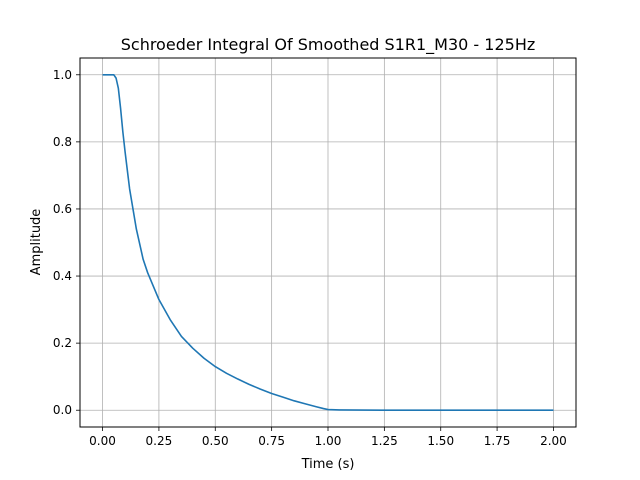 This screenshot has height=480, width=640. I want to click on x-tick-label: 0.00, so click(102, 441).